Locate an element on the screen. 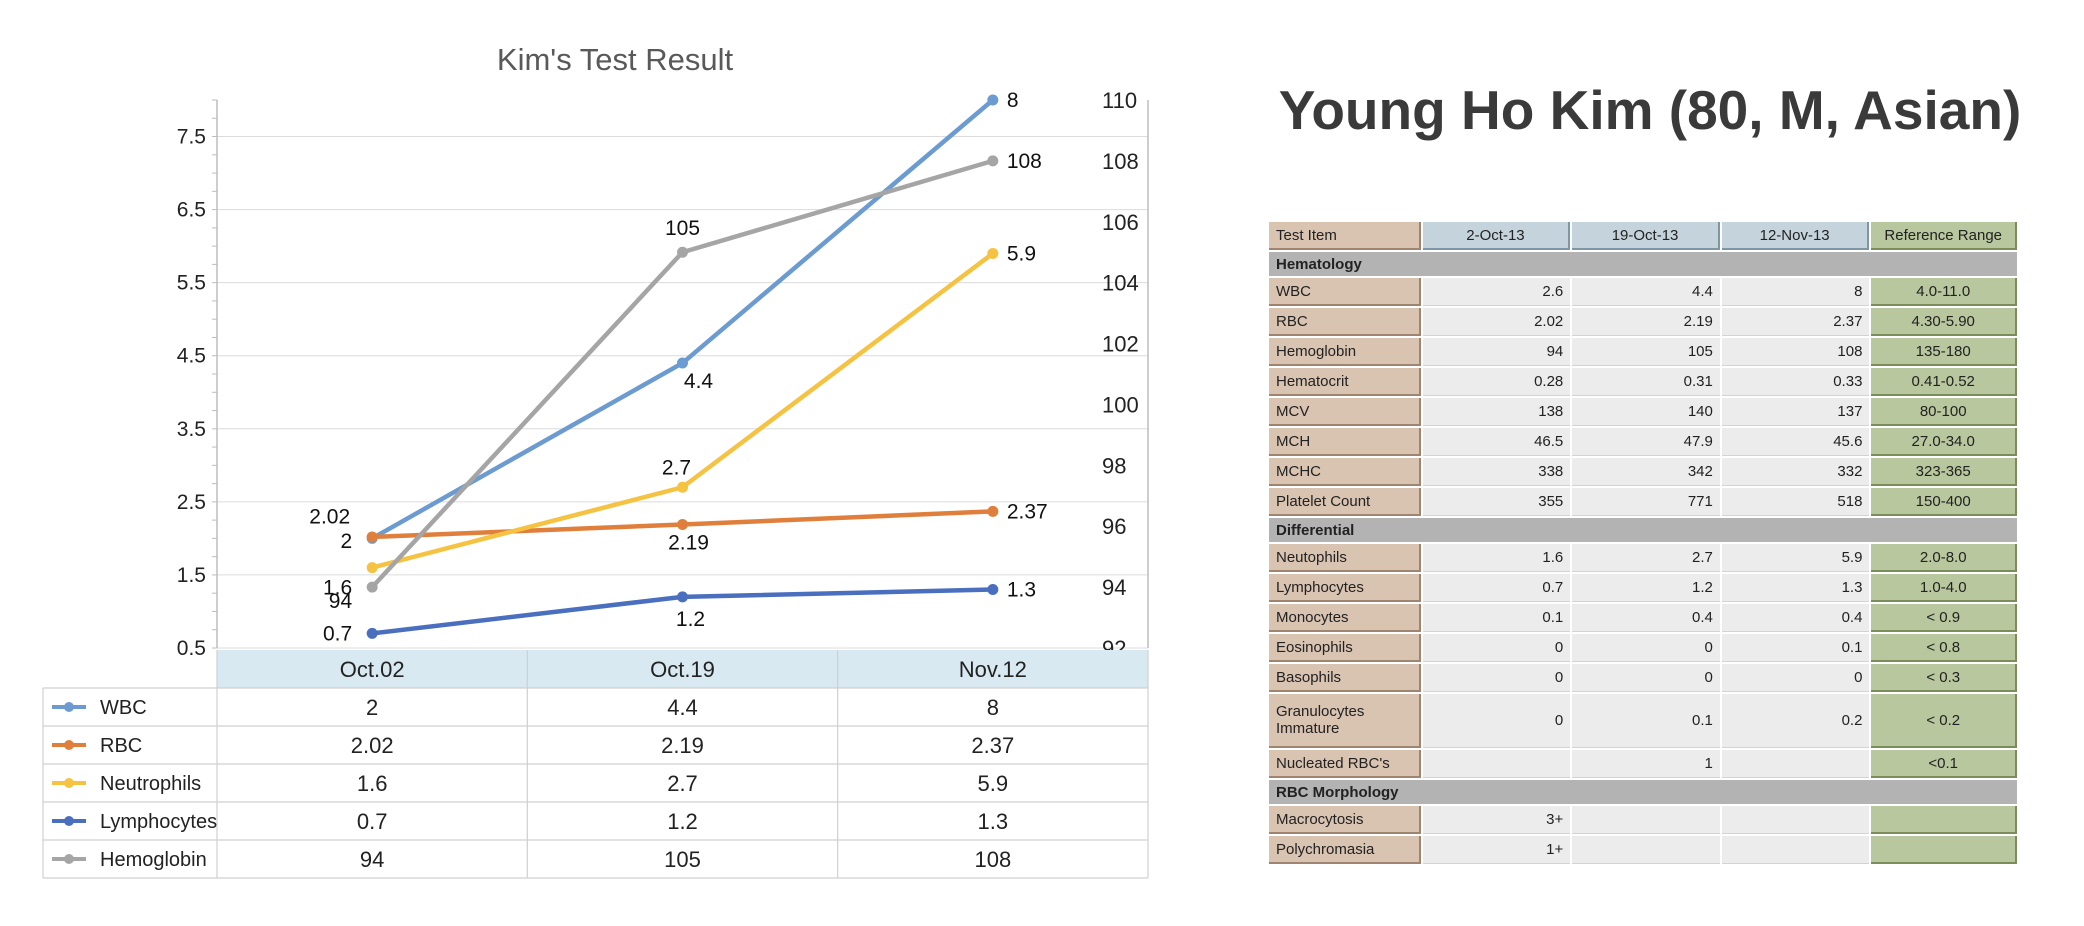  value-cell-date-1: 0.7 is located at coordinates (1496, 588).